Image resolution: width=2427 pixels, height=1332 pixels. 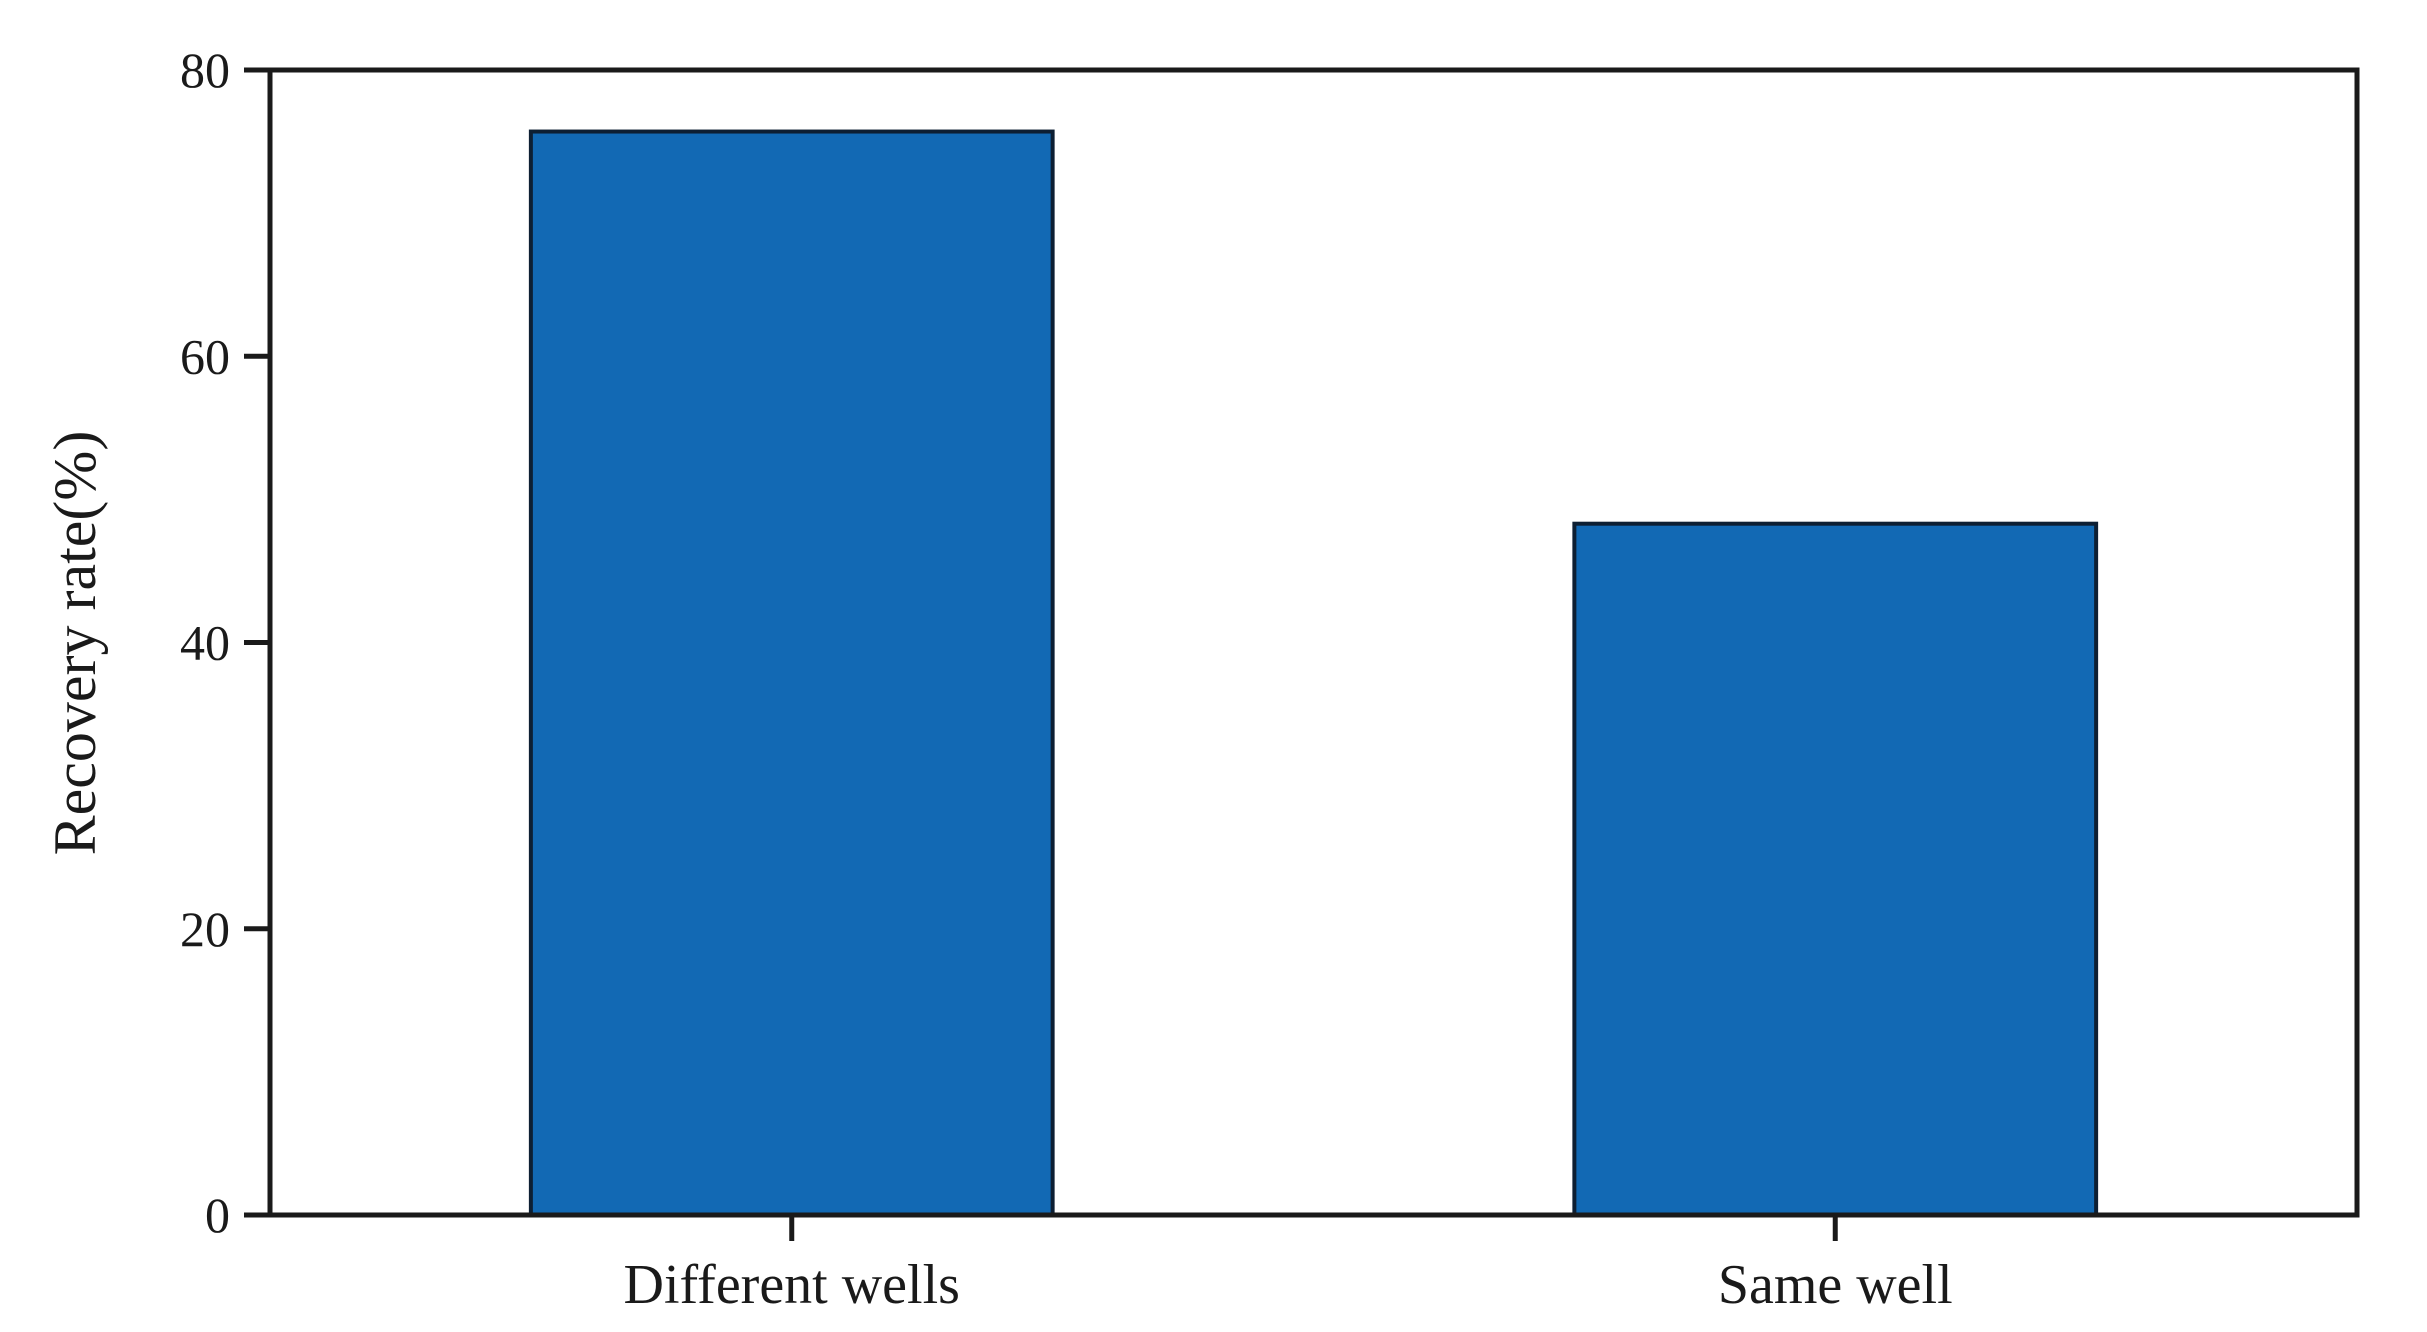 What do you see at coordinates (205, 70) in the screenshot?
I see `y-tick-label: 80` at bounding box center [205, 70].